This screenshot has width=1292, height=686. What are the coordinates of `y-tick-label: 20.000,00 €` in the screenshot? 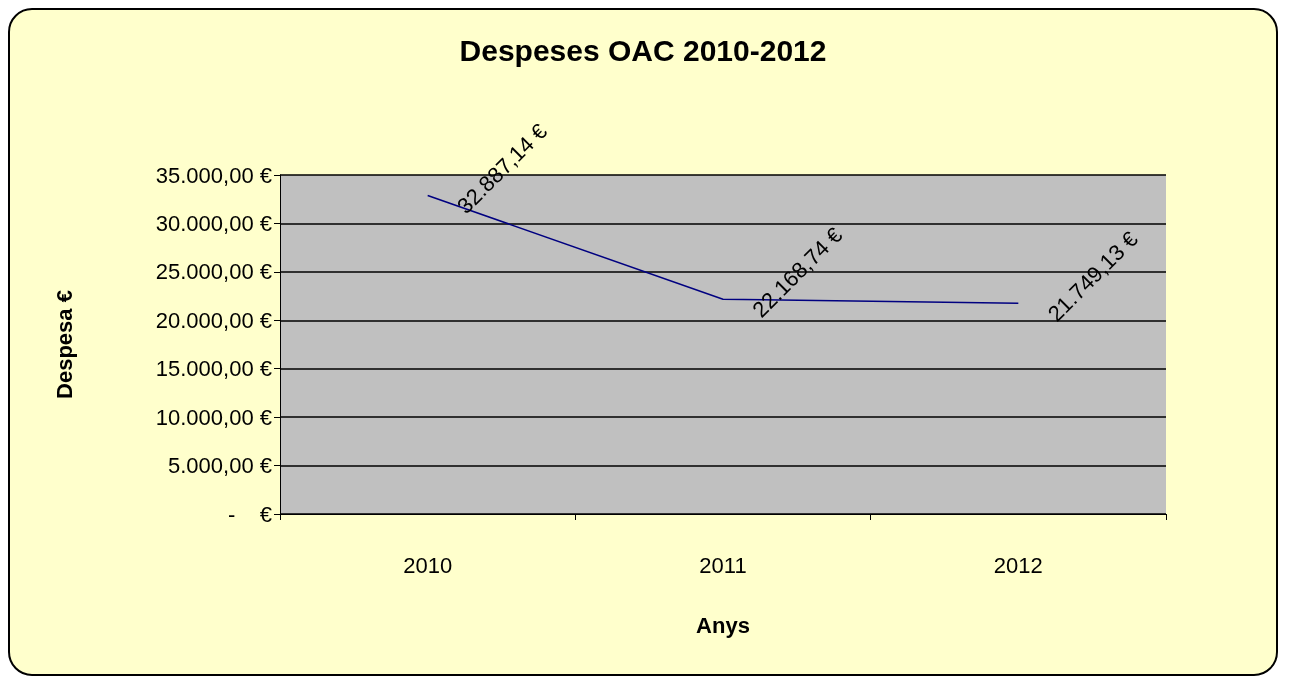 It's located at (213, 320).